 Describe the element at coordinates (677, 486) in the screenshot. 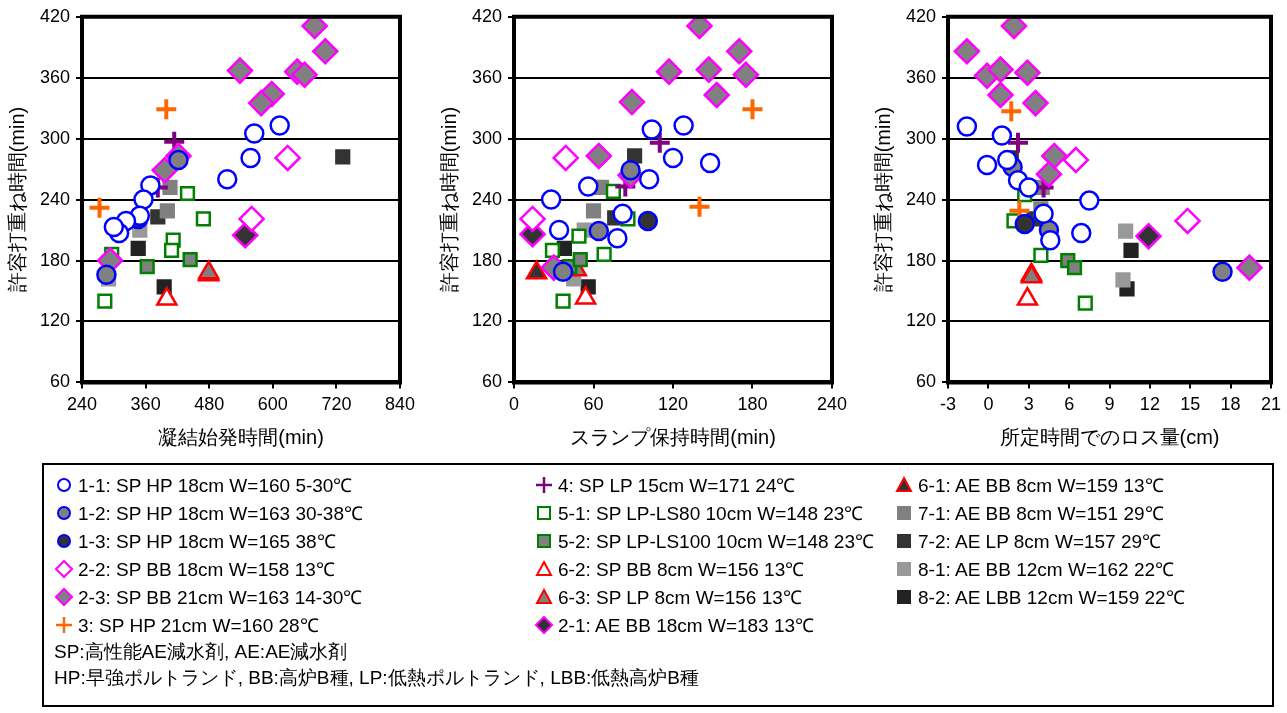

I see `legend-label: 4: SP LP 15cm W=171 24℃` at that location.